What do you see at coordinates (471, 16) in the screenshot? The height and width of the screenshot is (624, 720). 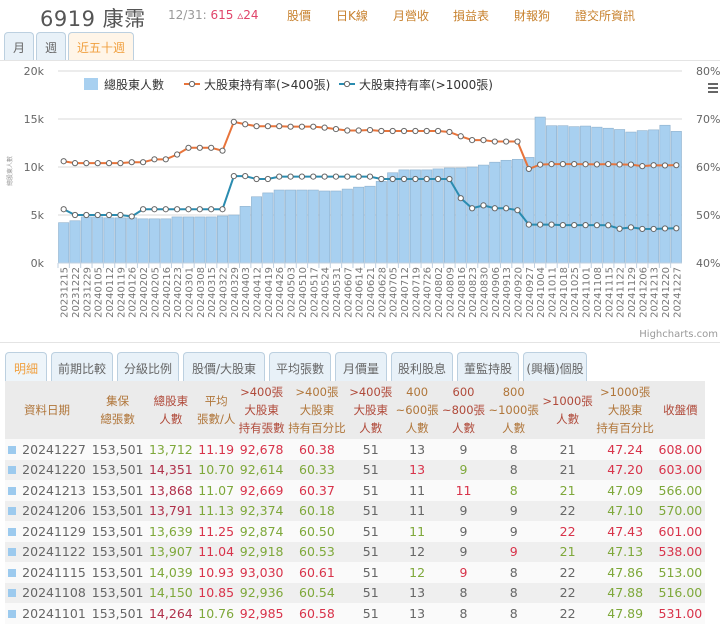 I see `nav-link-income: 損益表` at bounding box center [471, 16].